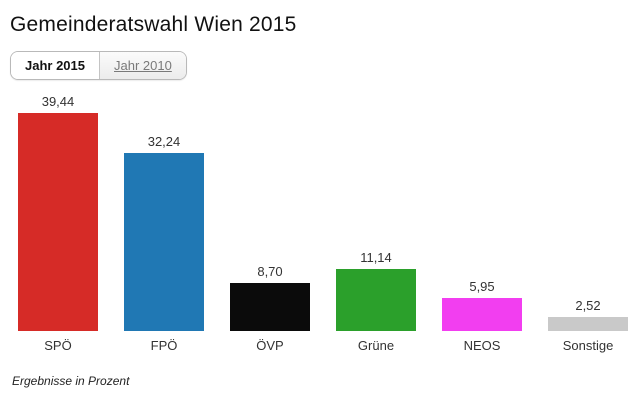  Describe the element at coordinates (164, 141) in the screenshot. I see `bar-value-label: 32,24` at that location.